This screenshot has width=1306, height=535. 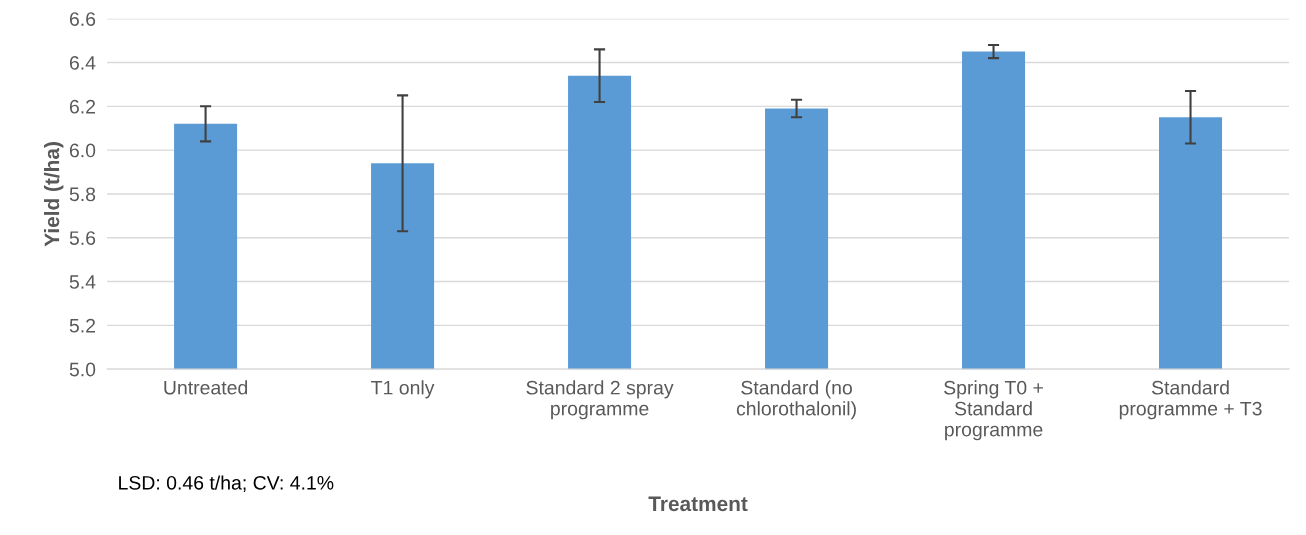 What do you see at coordinates (82, 238) in the screenshot?
I see `y-tick-label: 5.6` at bounding box center [82, 238].